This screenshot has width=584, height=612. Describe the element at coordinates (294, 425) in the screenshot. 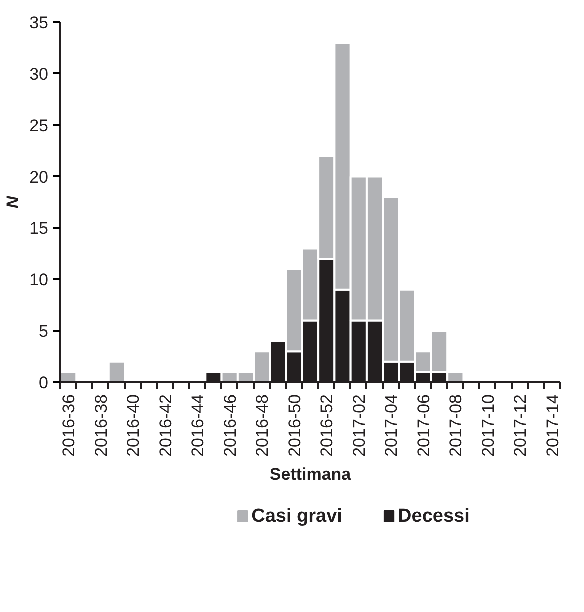

I see `x-tick-label: 2016-50` at that location.